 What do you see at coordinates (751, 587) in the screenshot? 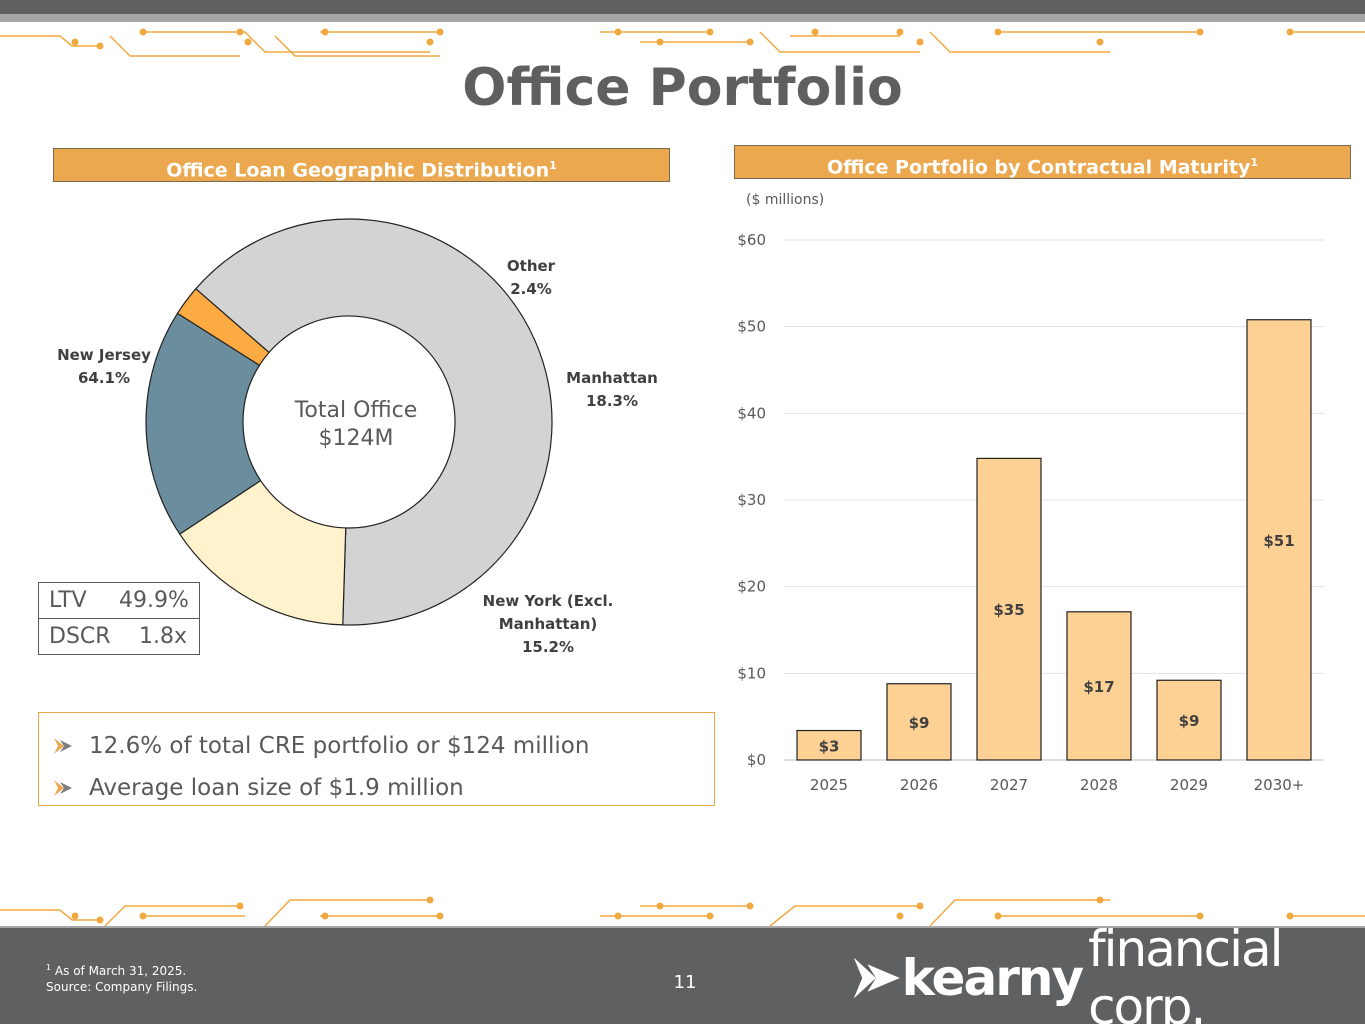
I see `y-tick-label: $20` at bounding box center [751, 587].